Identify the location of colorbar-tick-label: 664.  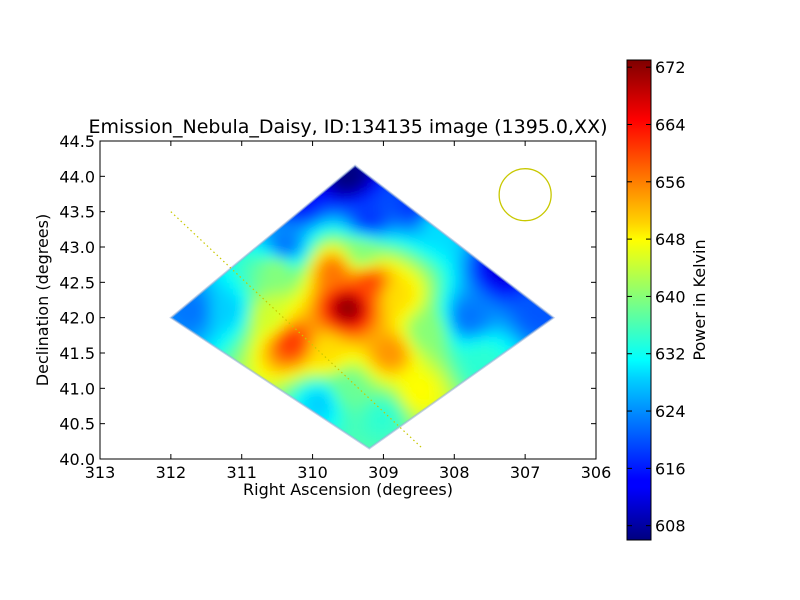
(670, 124).